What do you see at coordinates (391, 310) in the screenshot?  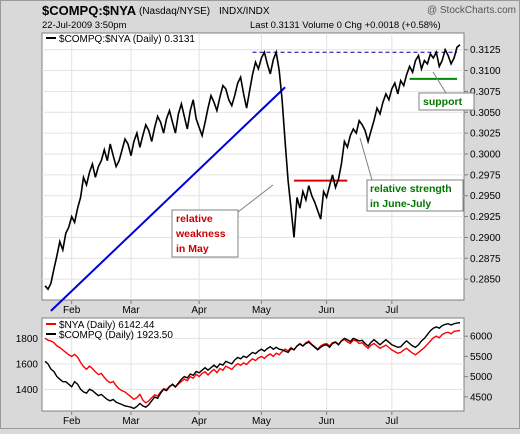 I see `main-x-tick-label: Jul` at bounding box center [391, 310].